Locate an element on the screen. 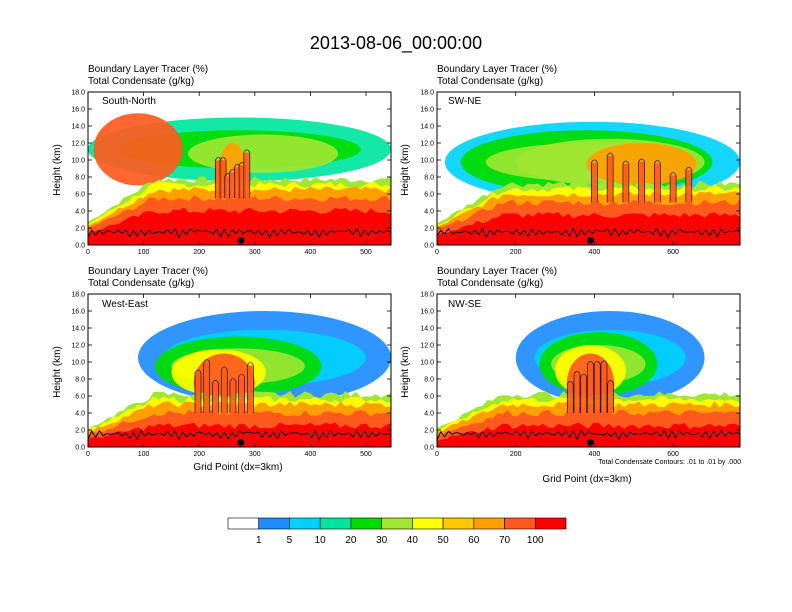 This screenshot has height=612, width=792. y-tick-label: 2.0 is located at coordinates (80, 431).